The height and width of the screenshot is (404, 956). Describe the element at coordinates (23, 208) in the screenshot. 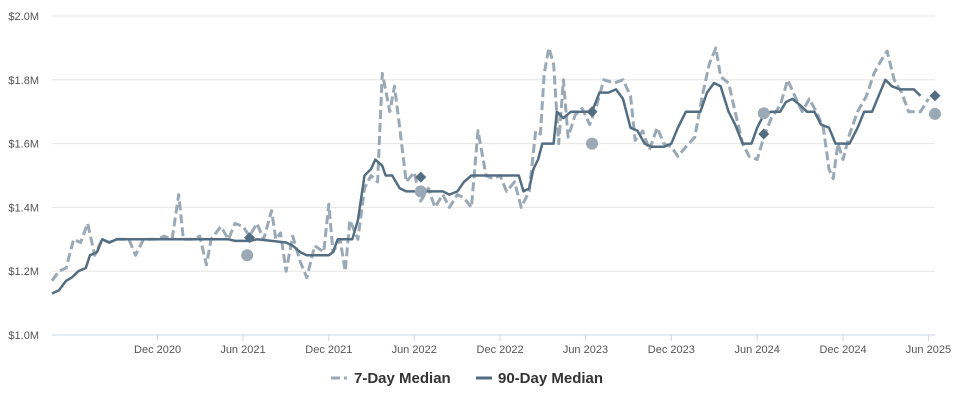

I see `y-tick-label: $1.4M` at that location.